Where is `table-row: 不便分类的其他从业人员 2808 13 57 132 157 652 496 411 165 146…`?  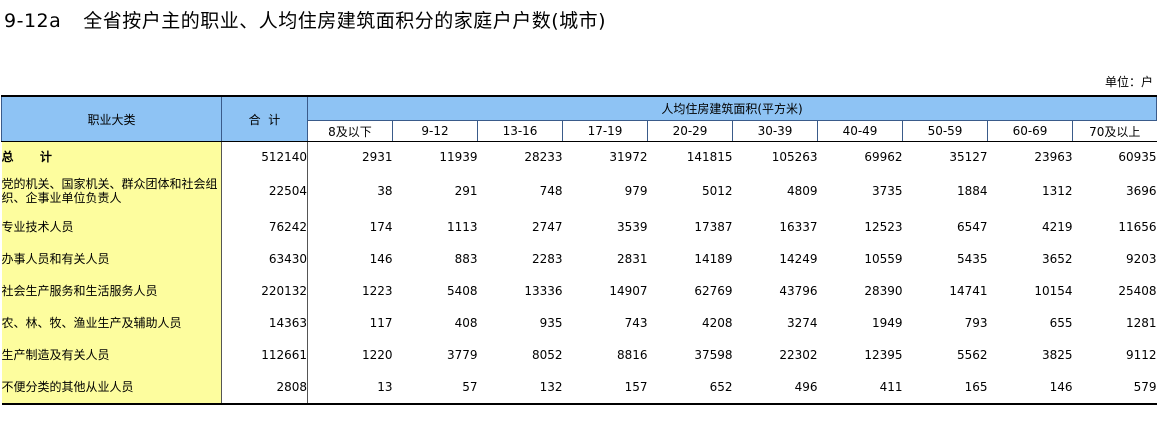
table-row: 不便分类的其他从业人员 2808 13 57 132 157 652 496 411 165 146… is located at coordinates (579, 388).